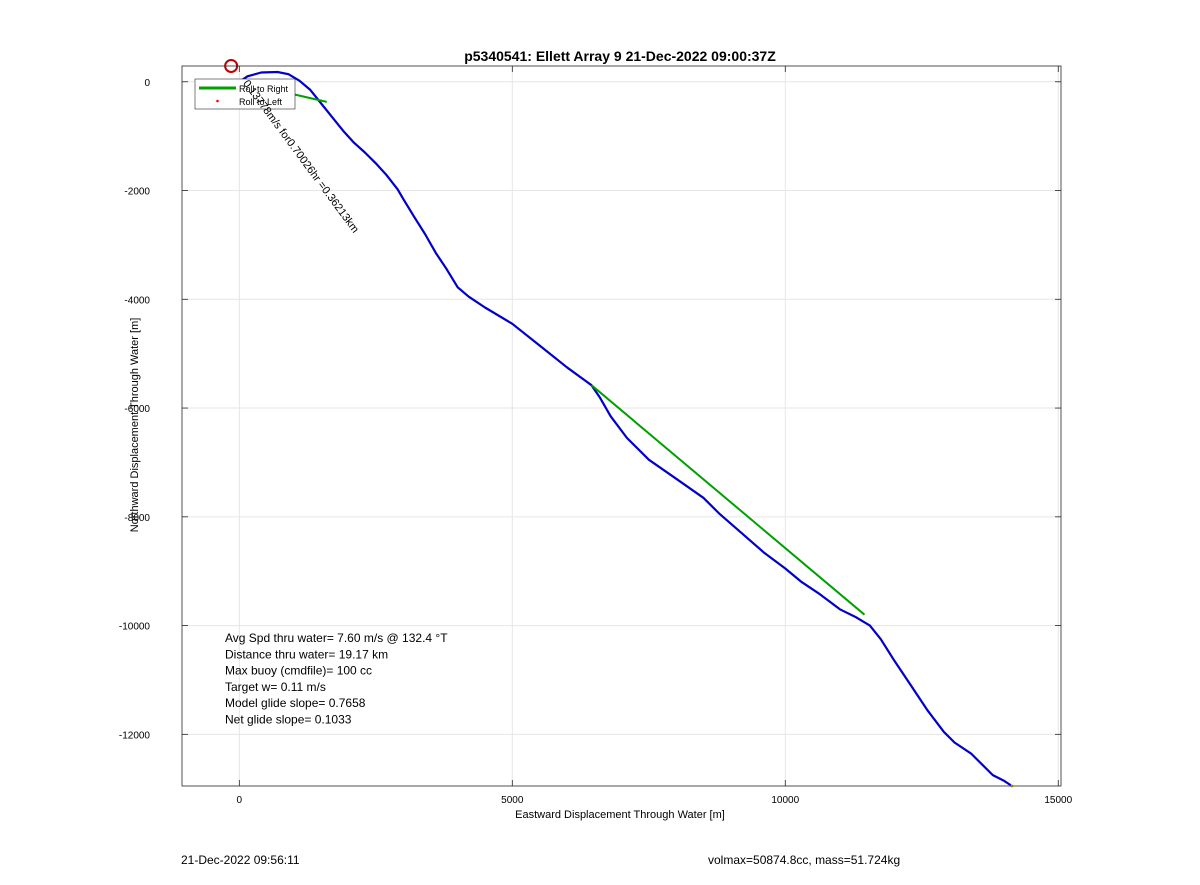  I want to click on y-tick-label: 0, so click(147, 83).